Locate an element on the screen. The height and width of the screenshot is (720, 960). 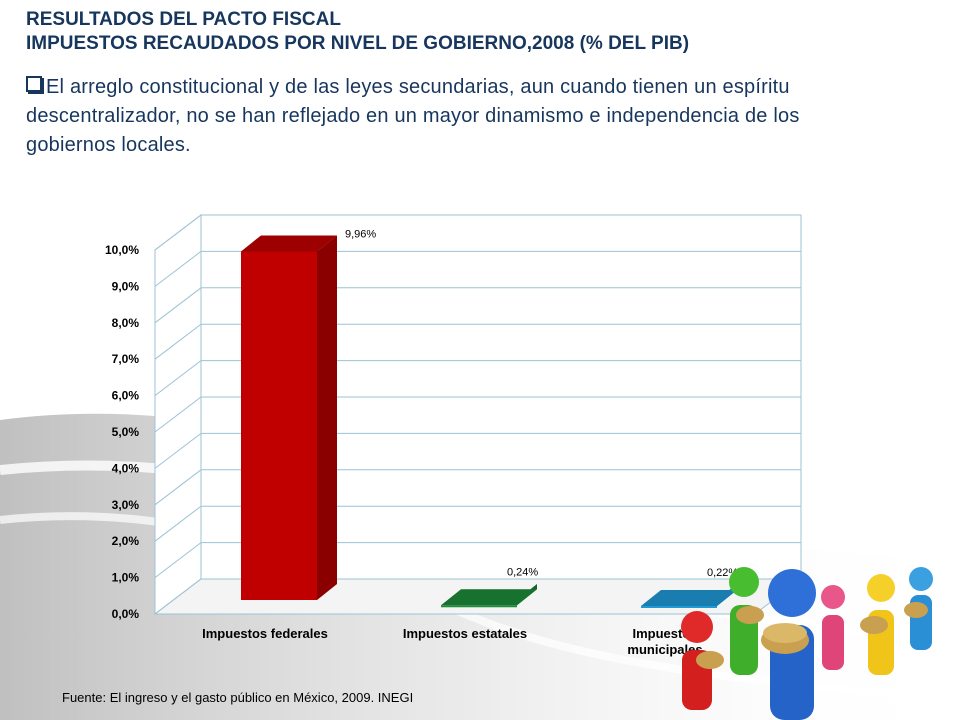
y-tick-label: 3,0% is located at coordinates (126, 505).